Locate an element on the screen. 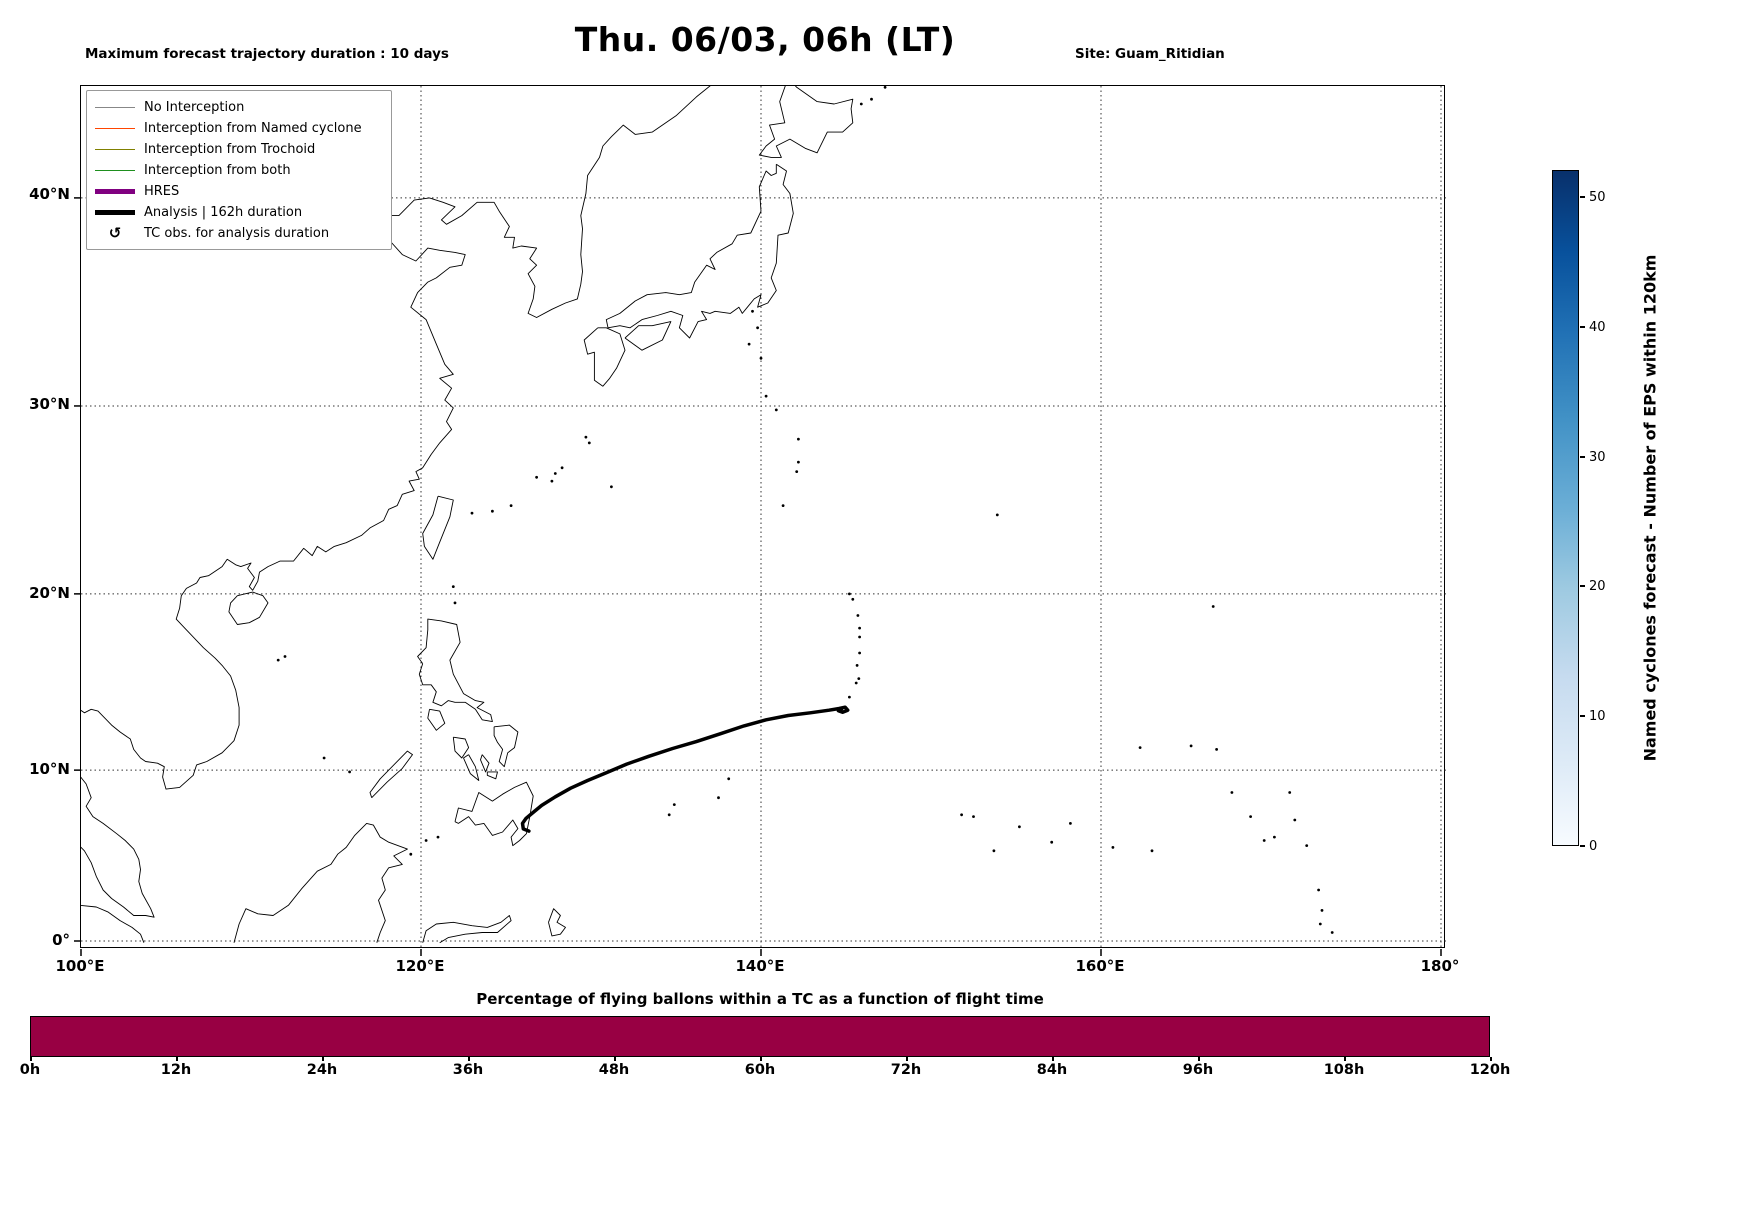  bottom-tick-label: 24h is located at coordinates (322, 1067).